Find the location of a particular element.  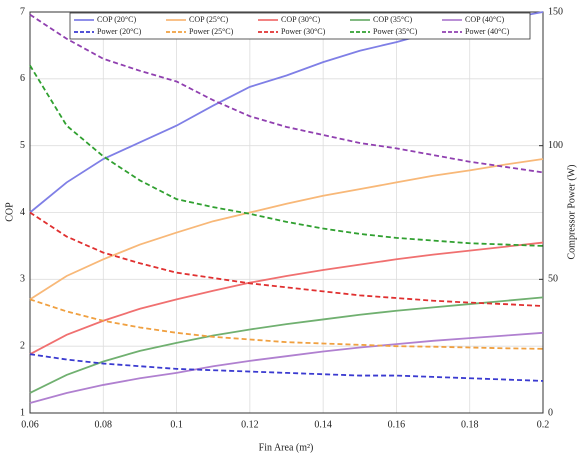

x-tick-label: 0.18 is located at coordinates (470, 424).